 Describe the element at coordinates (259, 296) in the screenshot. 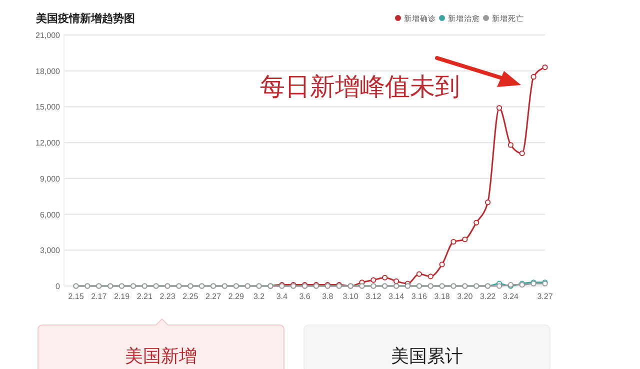

I see `x-tick-label: 3.2` at that location.